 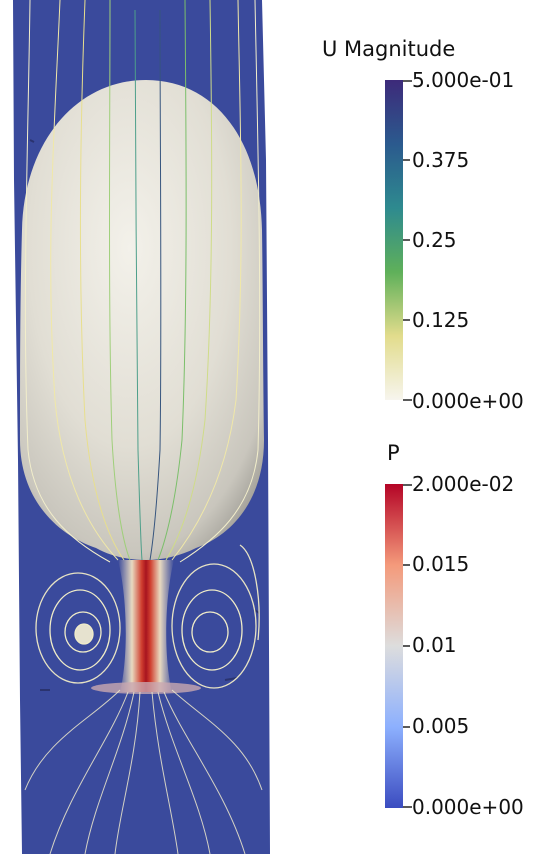 I want to click on p-colorbar-label-max: 2.000e-02, so click(x=463, y=484).